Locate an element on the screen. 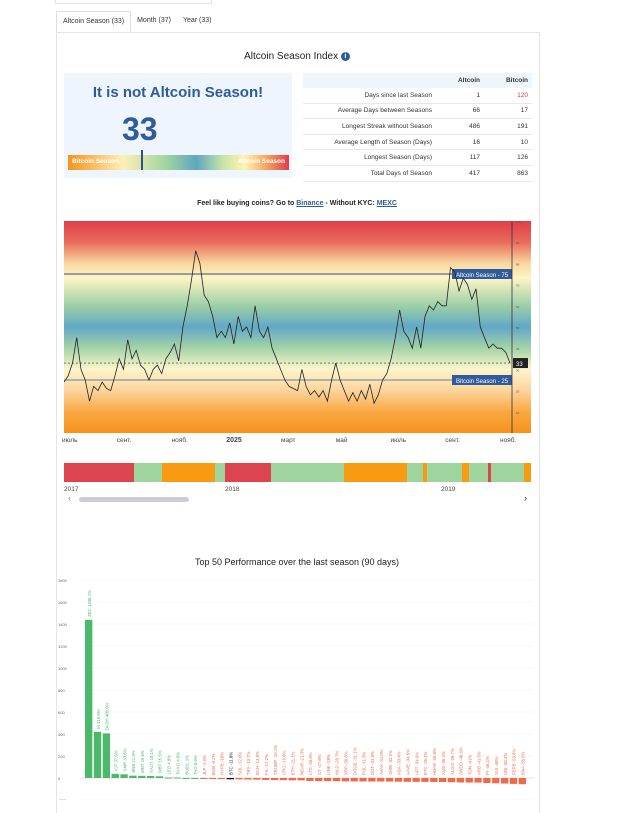  x-tick-label: май is located at coordinates (341, 440).